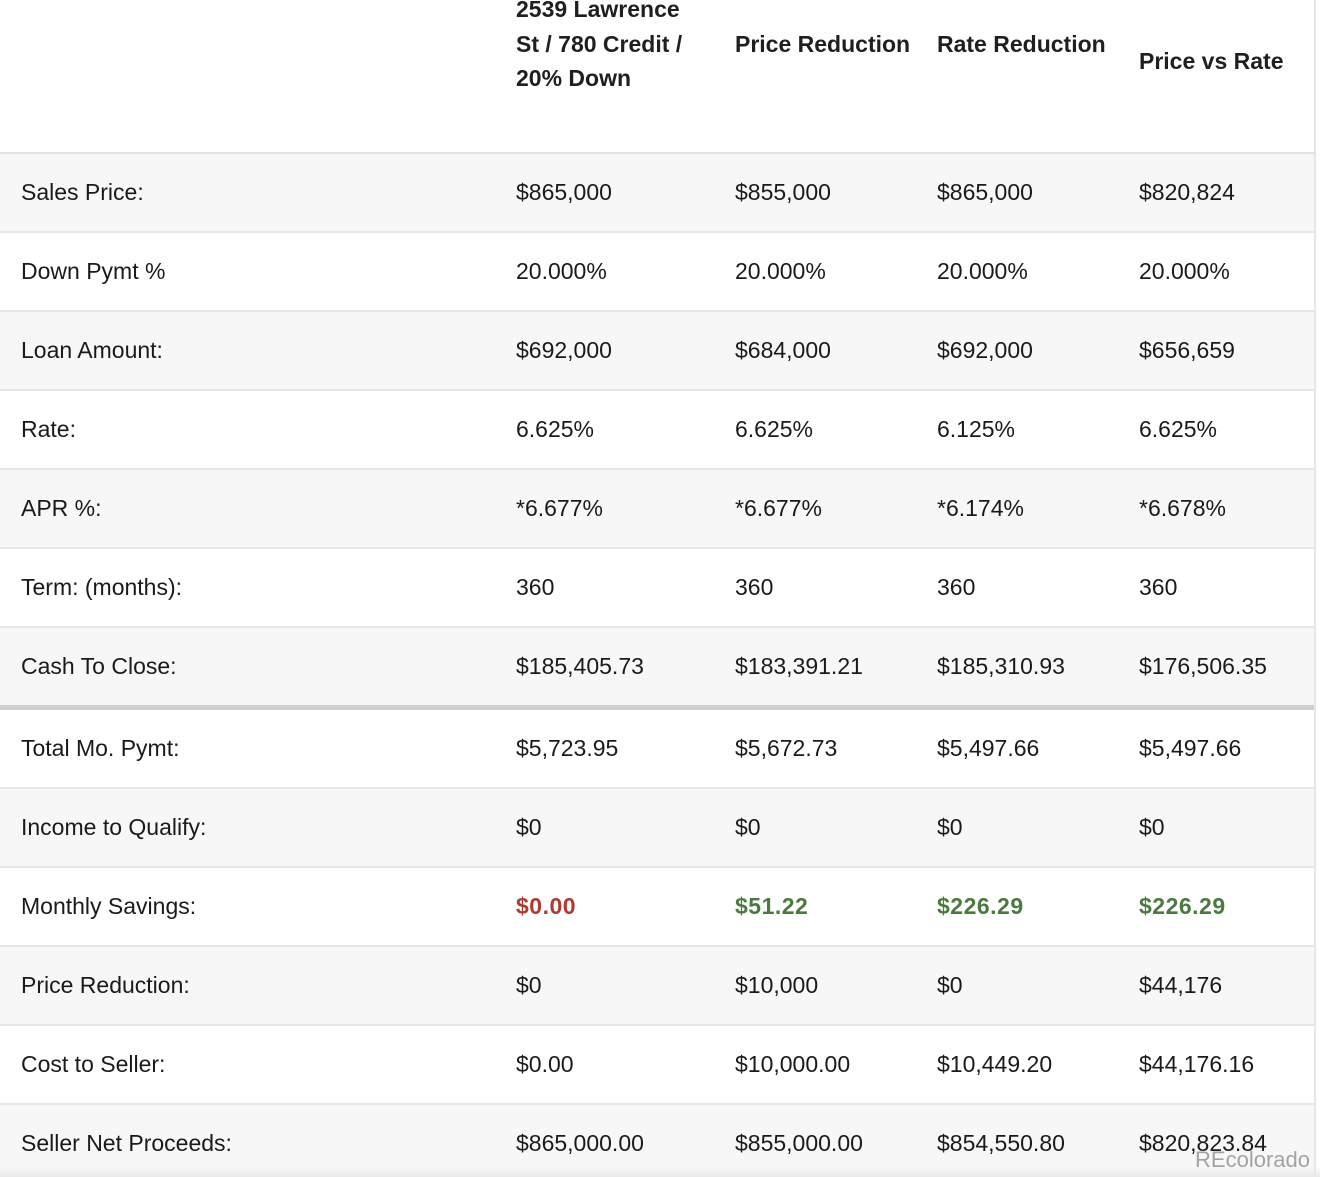 The height and width of the screenshot is (1177, 1320). I want to click on cell-rate-reduction: $10,449.20, so click(995, 1064).